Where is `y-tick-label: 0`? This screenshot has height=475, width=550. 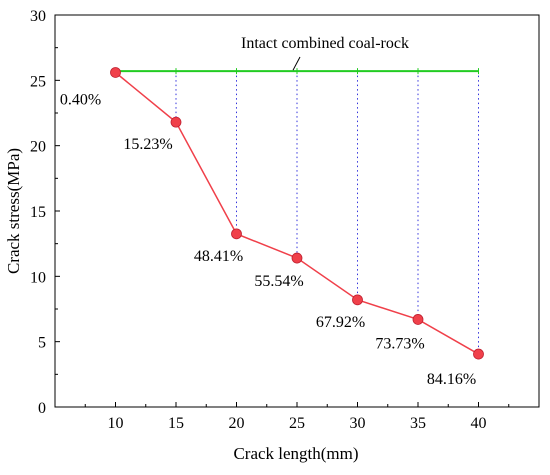 y-tick-label: 0 is located at coordinates (42, 408).